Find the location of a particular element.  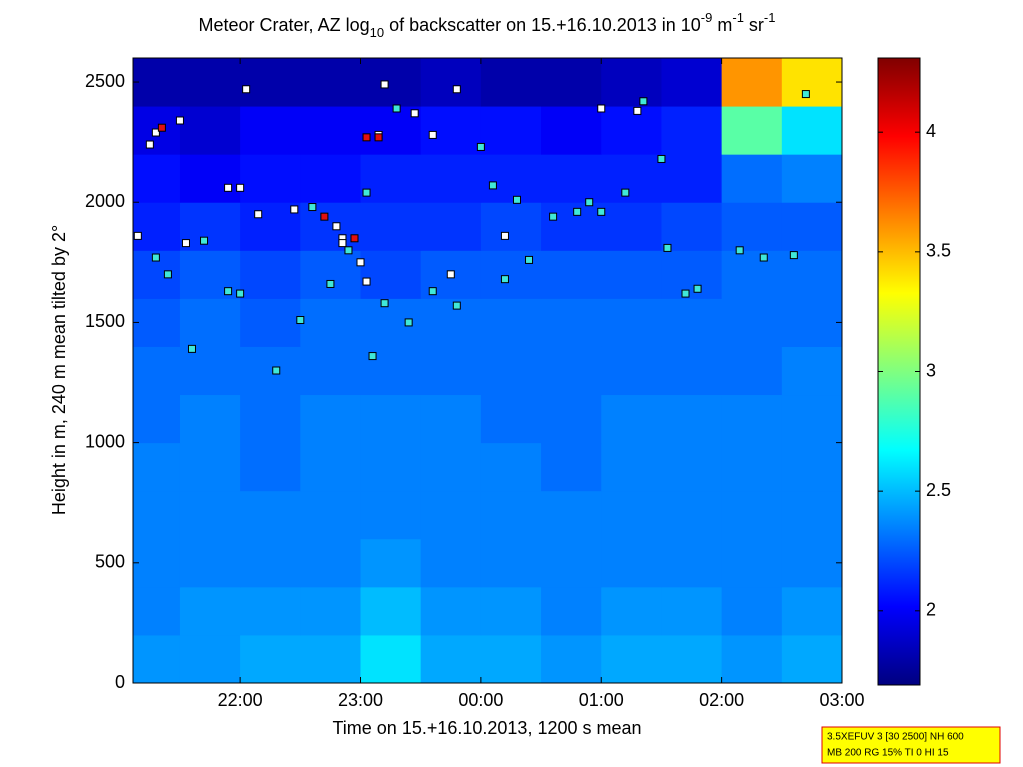

x-tick-label: 01:00 is located at coordinates (601, 700).